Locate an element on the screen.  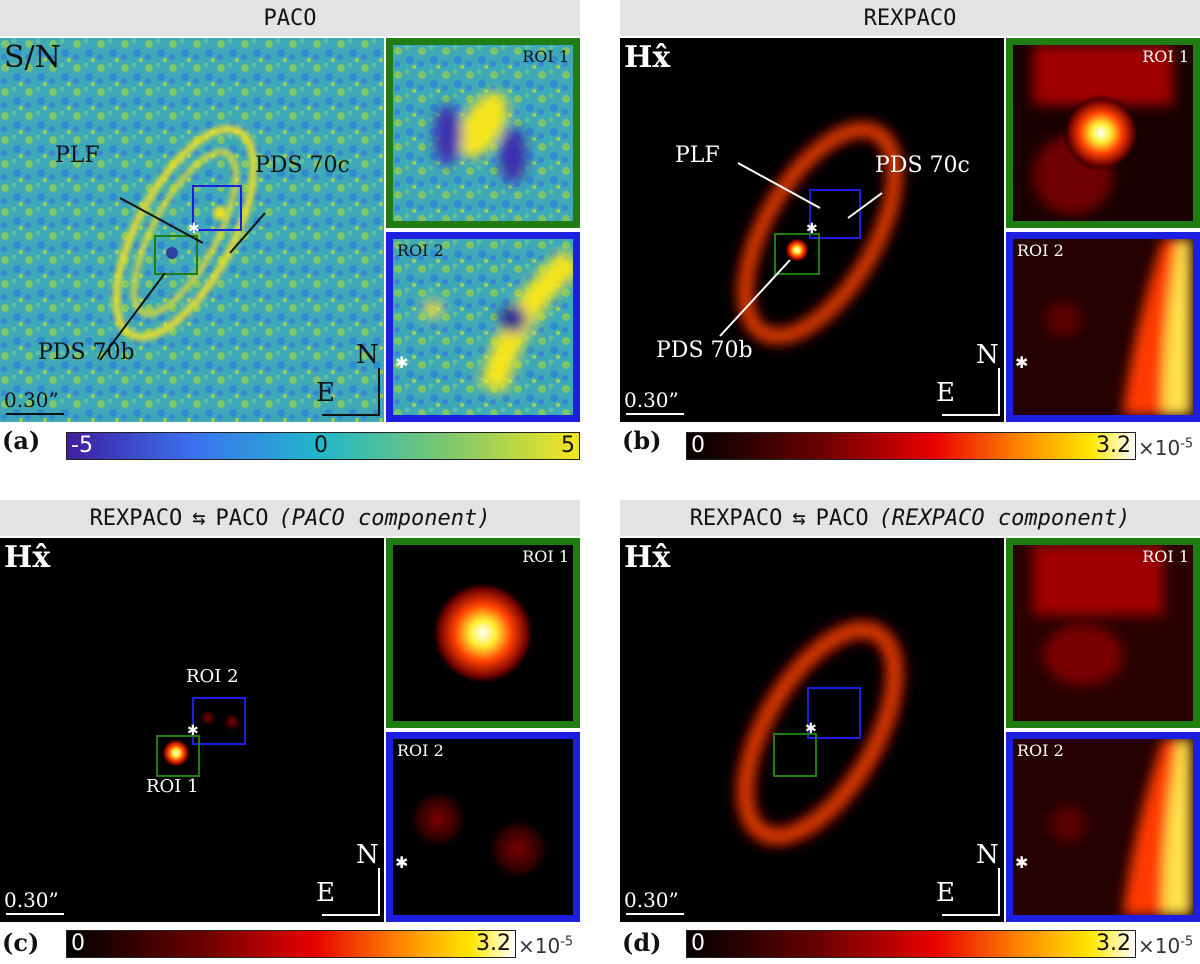
snr-map: ✱ is located at coordinates (192, 230).